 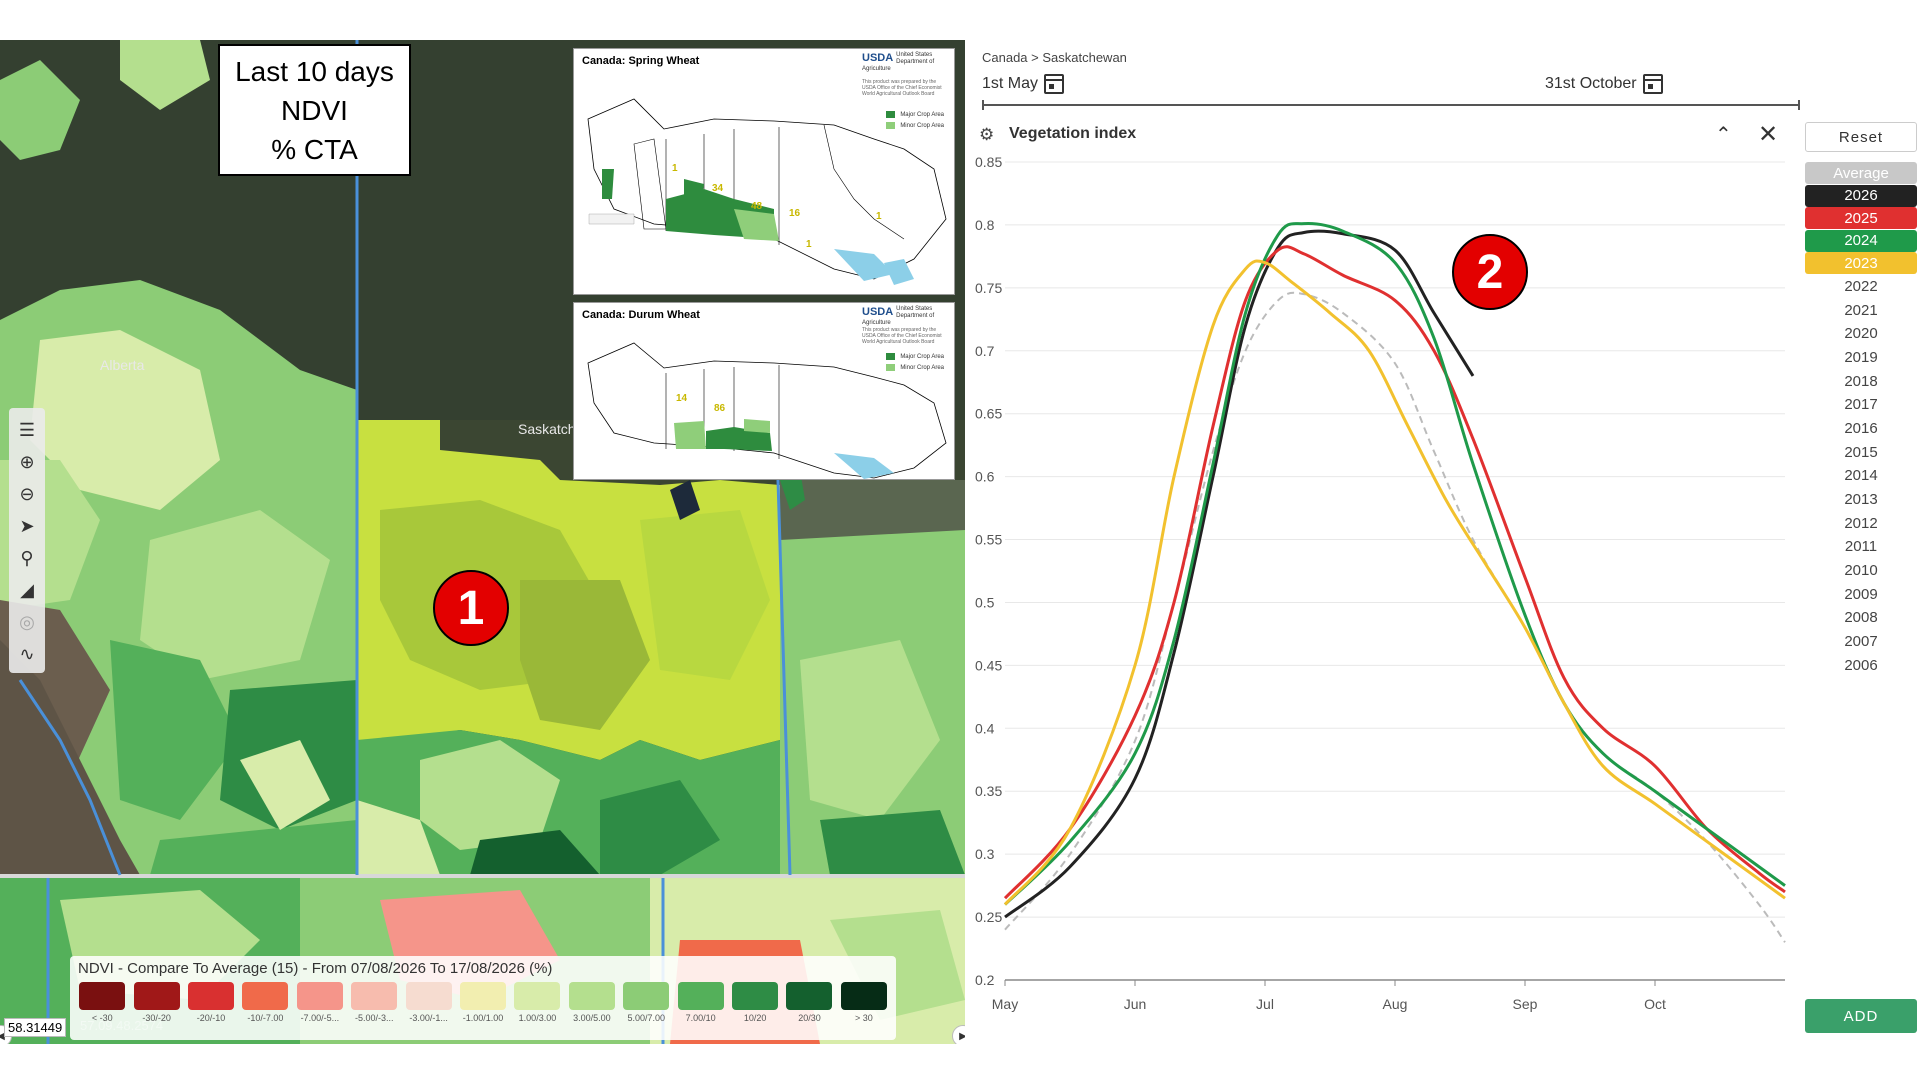 What do you see at coordinates (1861, 571) in the screenshot?
I see `year-item-2010: 2010` at bounding box center [1861, 571].